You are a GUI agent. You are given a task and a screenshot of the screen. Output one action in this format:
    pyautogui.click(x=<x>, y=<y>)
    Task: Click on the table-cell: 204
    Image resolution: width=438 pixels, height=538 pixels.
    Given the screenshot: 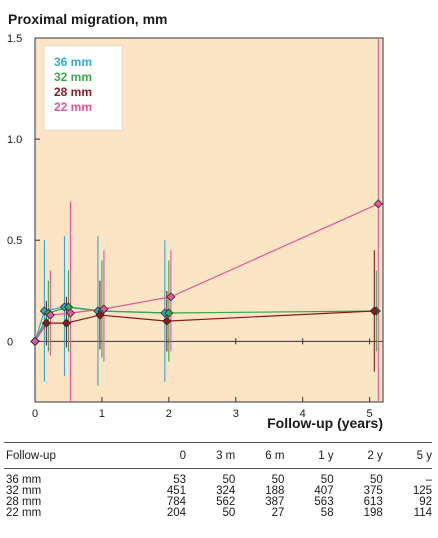 What is the action you would take?
    pyautogui.click(x=176, y=513)
    